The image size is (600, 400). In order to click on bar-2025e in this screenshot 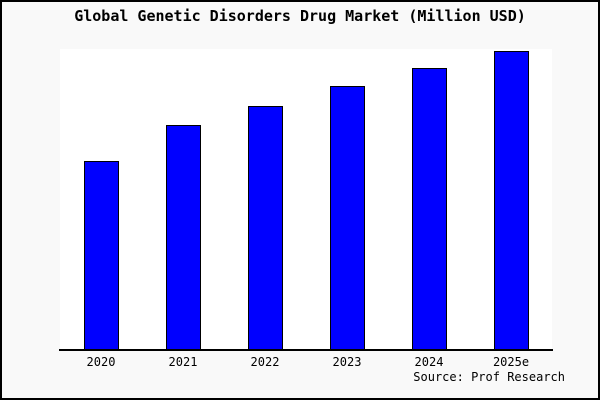, I will do `click(511, 200)`.